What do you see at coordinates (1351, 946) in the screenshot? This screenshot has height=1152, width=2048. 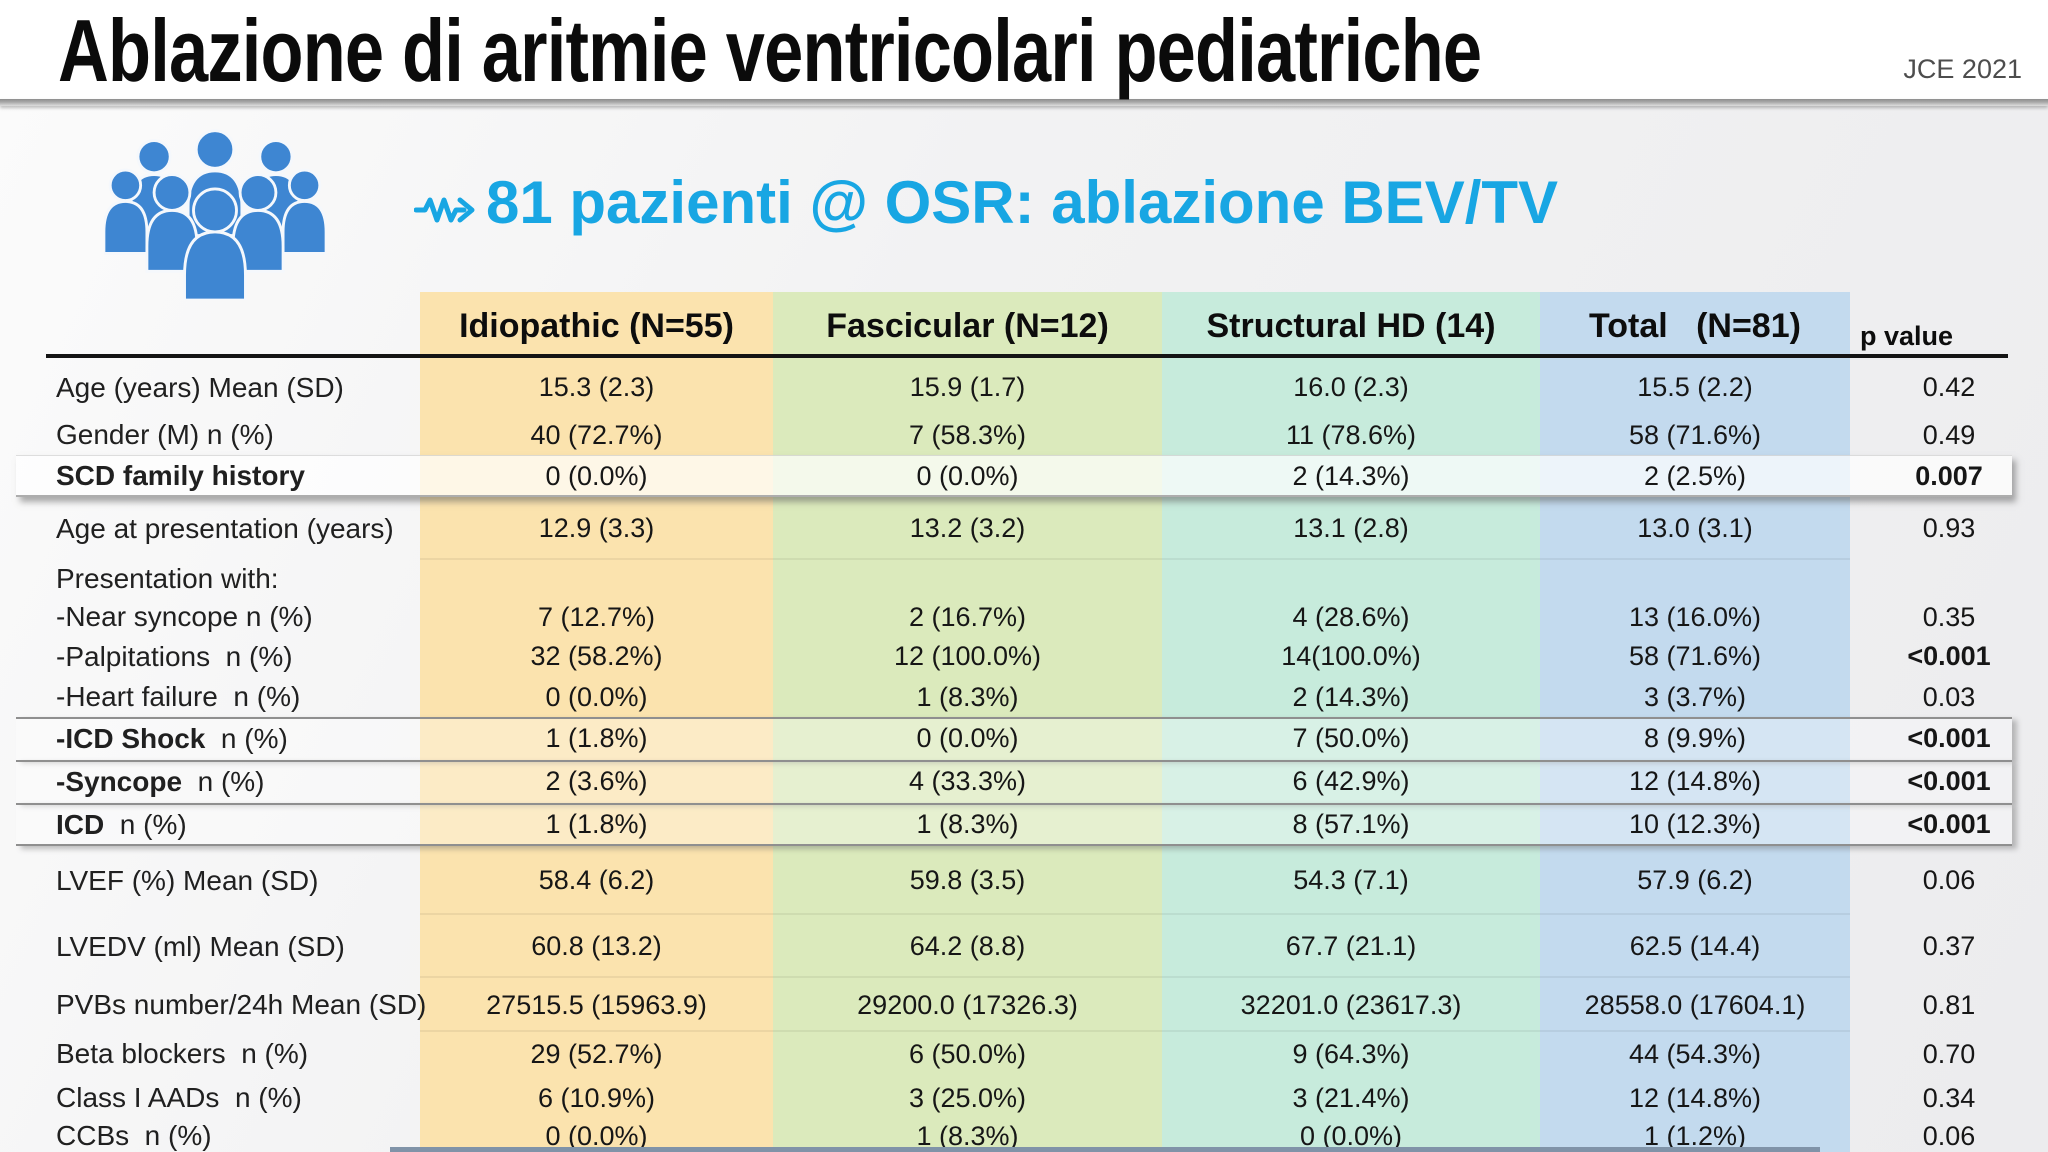 I see `cell-structural: 67.7 (21.1)` at bounding box center [1351, 946].